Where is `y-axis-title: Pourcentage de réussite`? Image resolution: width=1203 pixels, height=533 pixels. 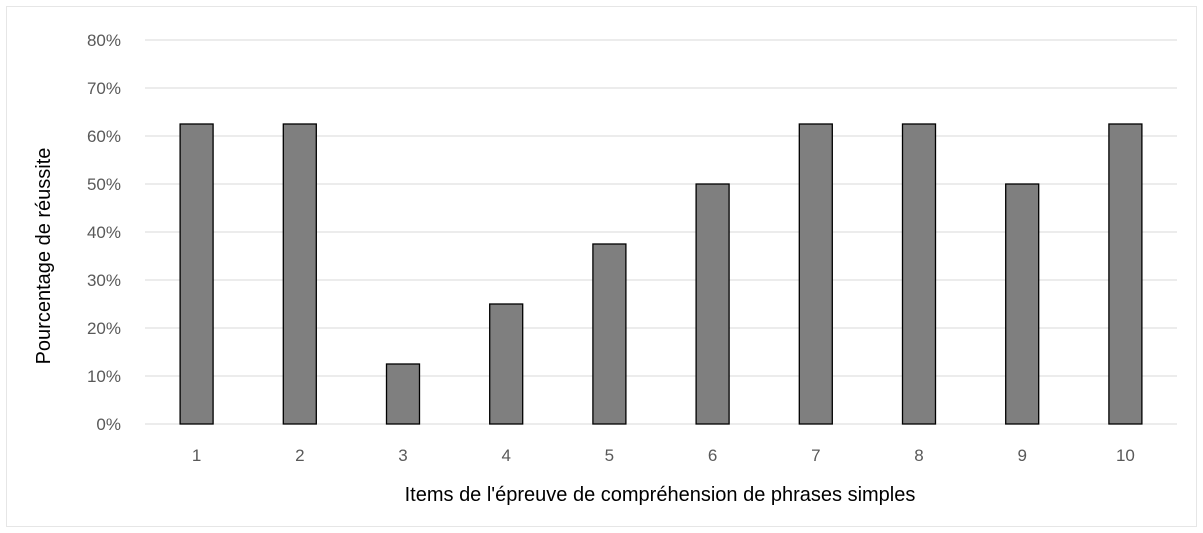 y-axis-title: Pourcentage de réussite is located at coordinates (44, 256).